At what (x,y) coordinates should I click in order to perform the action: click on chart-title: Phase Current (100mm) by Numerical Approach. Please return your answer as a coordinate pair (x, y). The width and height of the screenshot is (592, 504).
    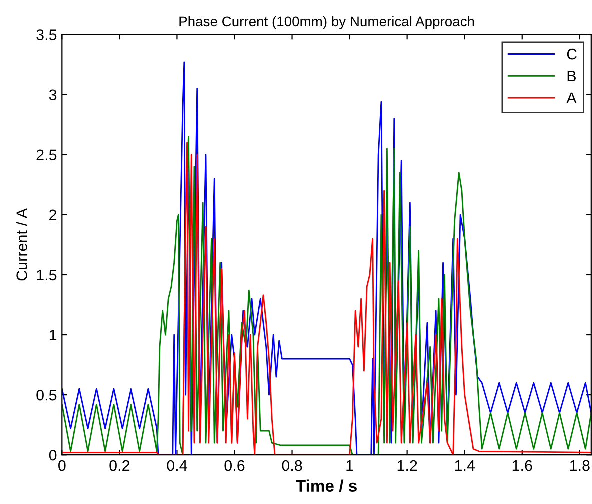
    Looking at the image, I should click on (327, 23).